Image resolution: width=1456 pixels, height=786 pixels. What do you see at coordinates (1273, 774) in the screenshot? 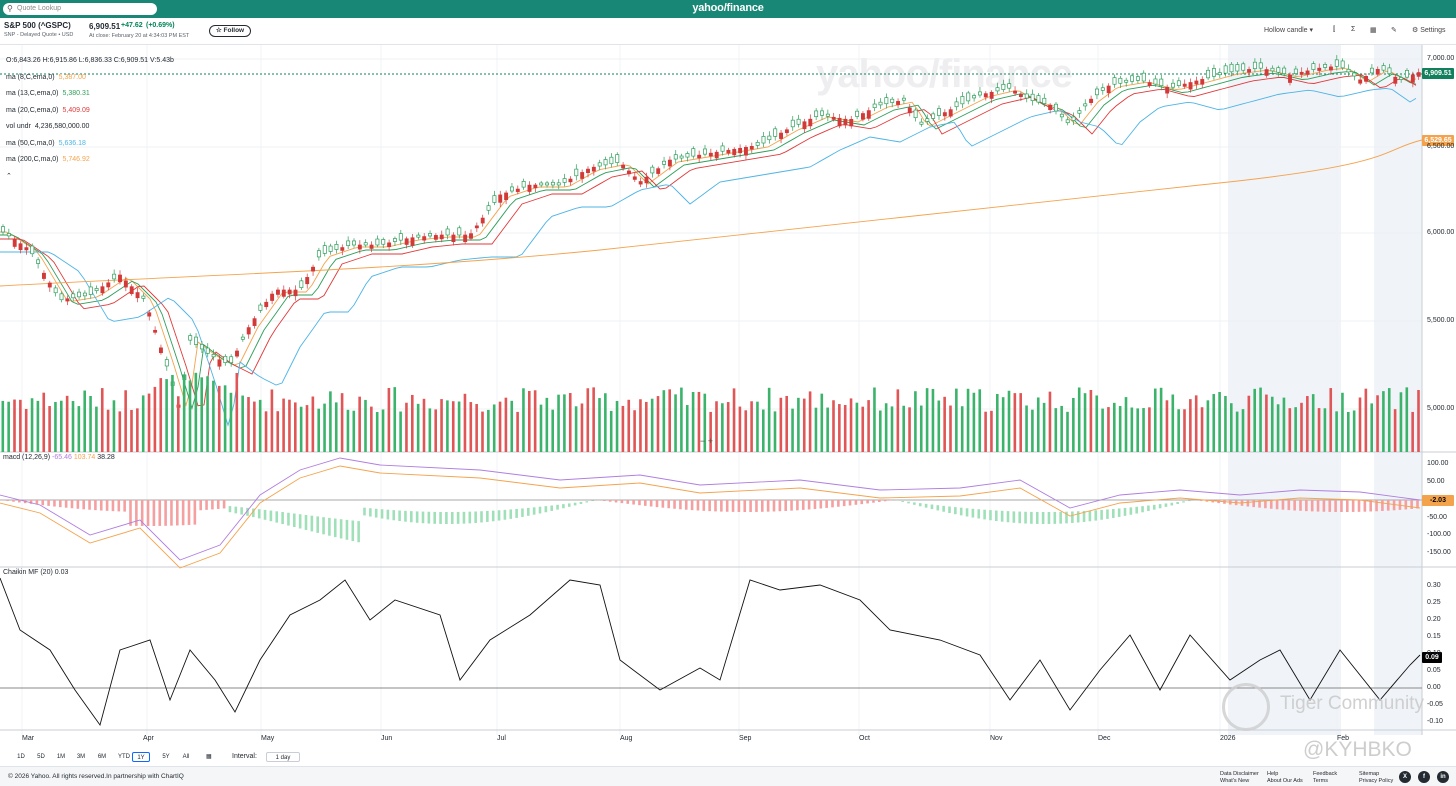
I see `footer-link-help: Help` at bounding box center [1273, 774].